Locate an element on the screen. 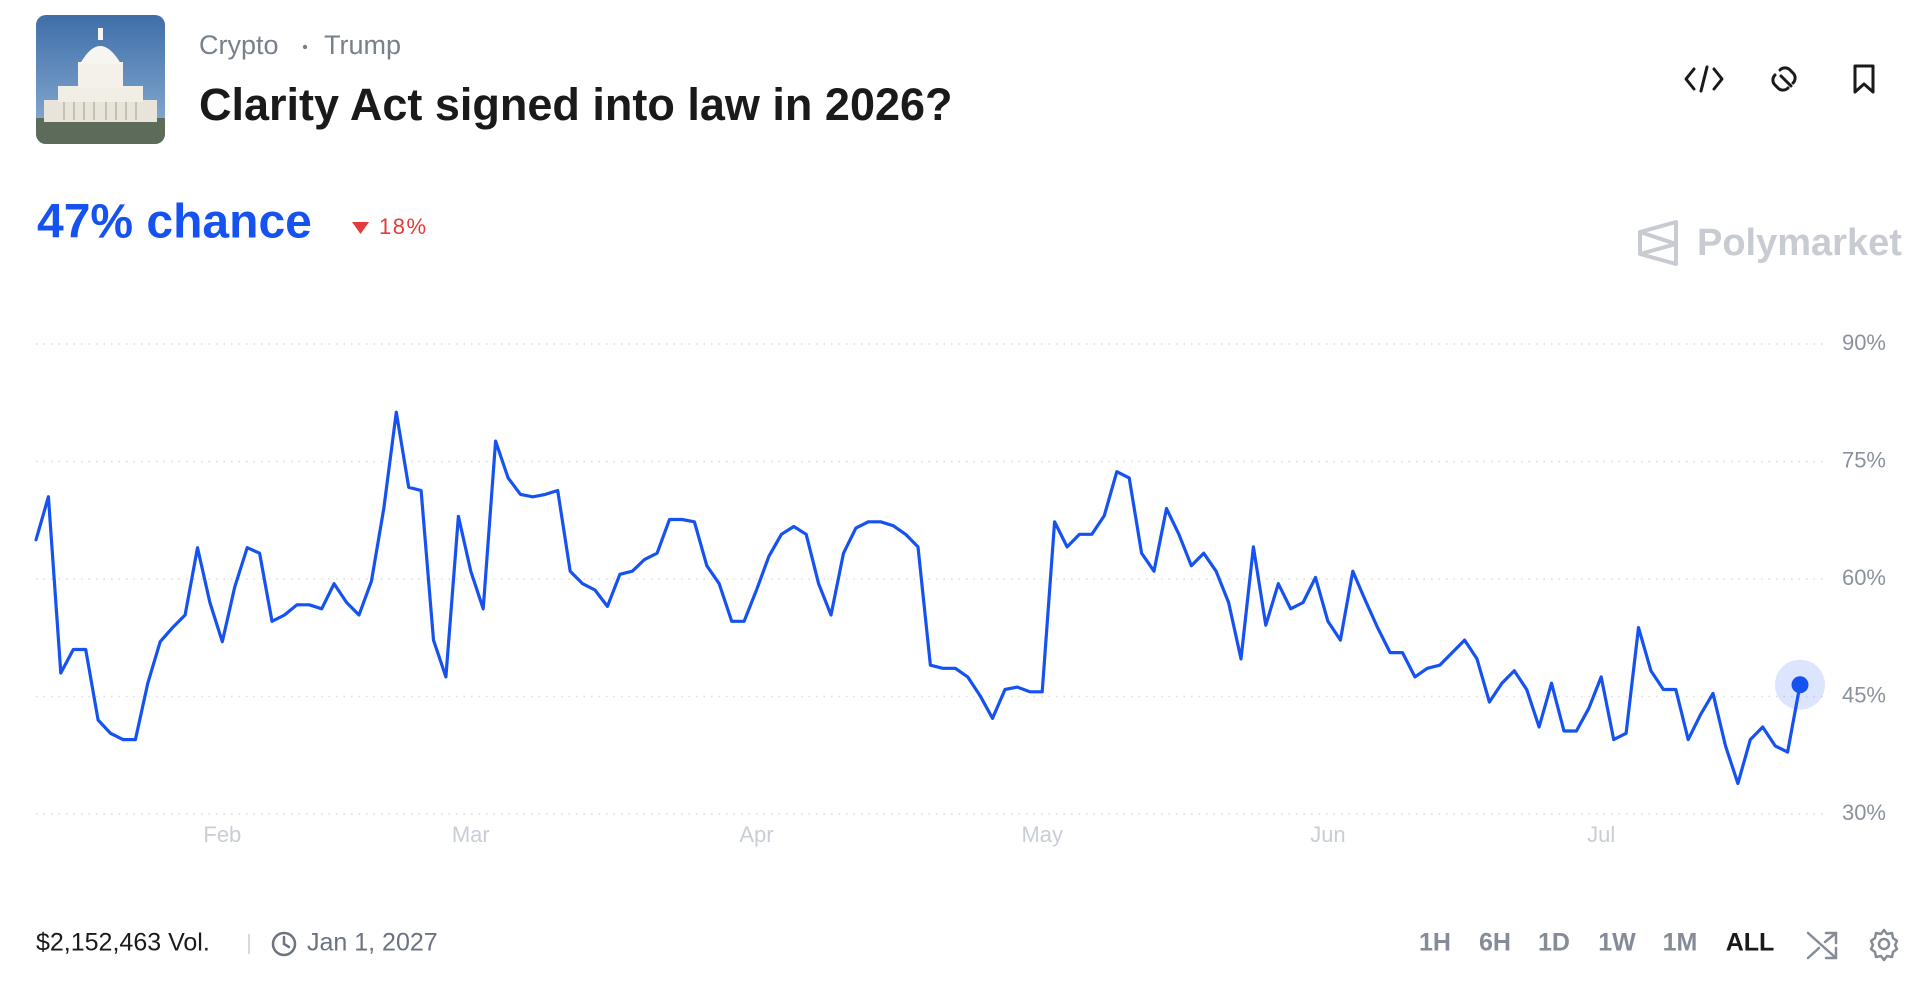  market-title: Clarity Act signed into law in 2026? is located at coordinates (576, 104).